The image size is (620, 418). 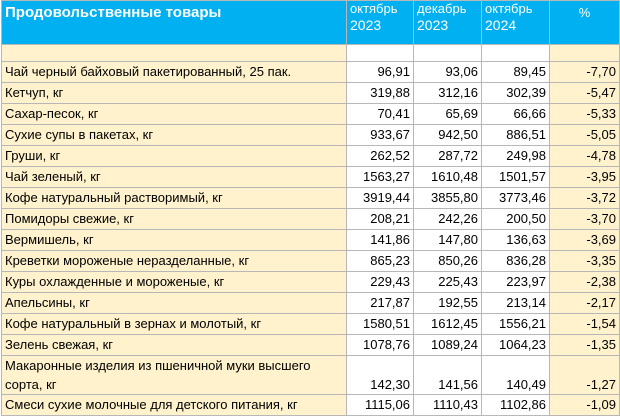 What do you see at coordinates (447, 93) in the screenshot?
I see `price-dec-2023: 312,16` at bounding box center [447, 93].